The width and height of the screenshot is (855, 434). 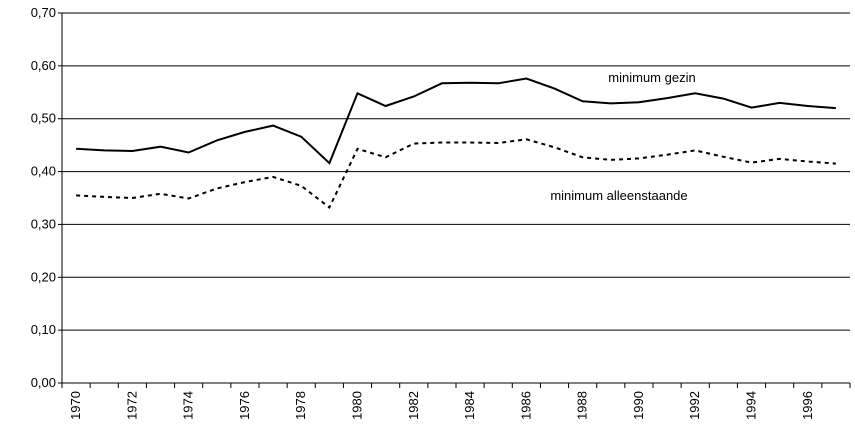 What do you see at coordinates (43, 276) in the screenshot?
I see `y-tick-label: 0,20` at bounding box center [43, 276].